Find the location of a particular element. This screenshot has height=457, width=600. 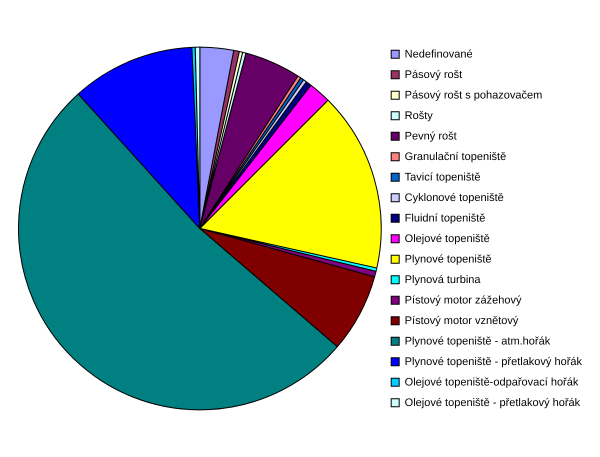

legend-label: Pásový rošt s pohazovačem is located at coordinates (473, 95).